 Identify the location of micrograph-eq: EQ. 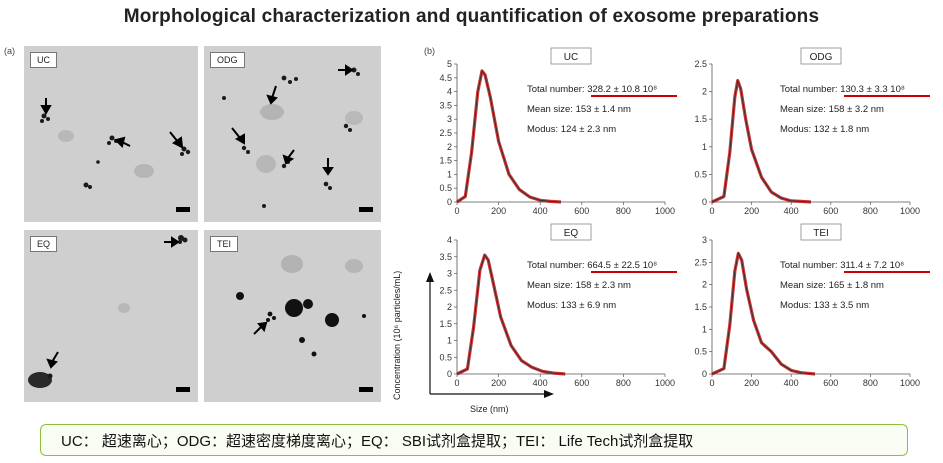
(111, 316).